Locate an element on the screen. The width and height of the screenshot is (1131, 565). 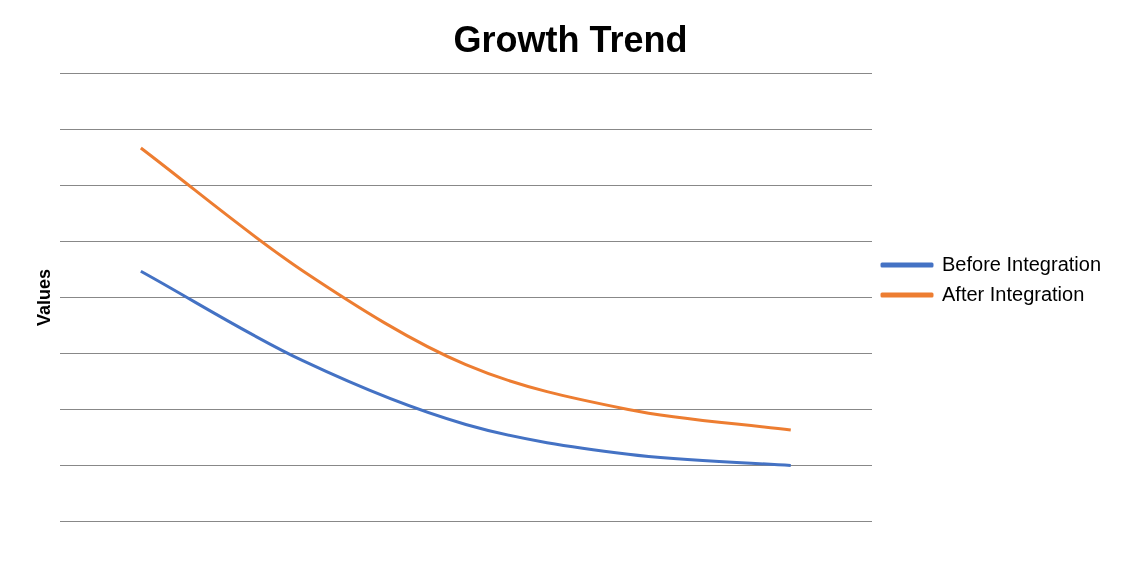
legend-label: After Integration is located at coordinates (1013, 293).